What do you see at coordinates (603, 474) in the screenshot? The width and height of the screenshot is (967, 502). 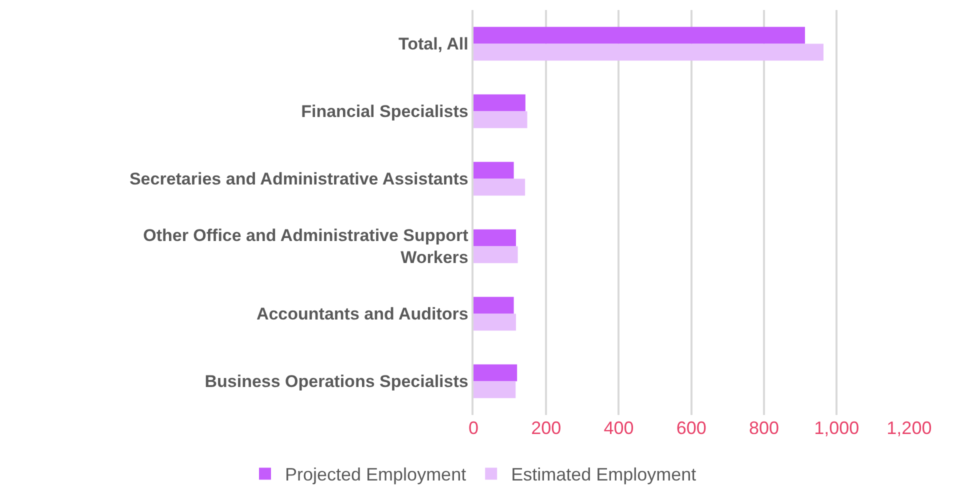 I see `legend-label: Estimated Employment` at bounding box center [603, 474].